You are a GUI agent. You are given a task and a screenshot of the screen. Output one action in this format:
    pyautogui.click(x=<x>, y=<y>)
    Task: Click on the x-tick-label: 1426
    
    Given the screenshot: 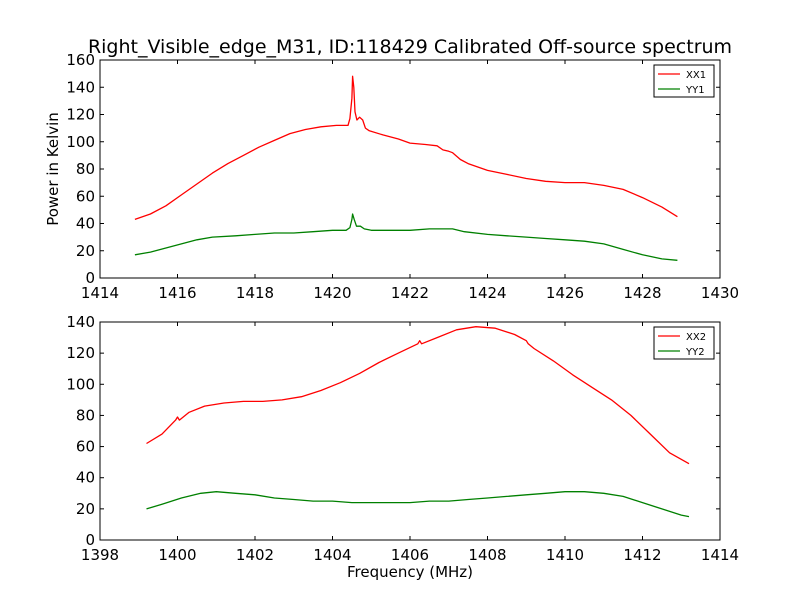 What is the action you would take?
    pyautogui.click(x=565, y=293)
    